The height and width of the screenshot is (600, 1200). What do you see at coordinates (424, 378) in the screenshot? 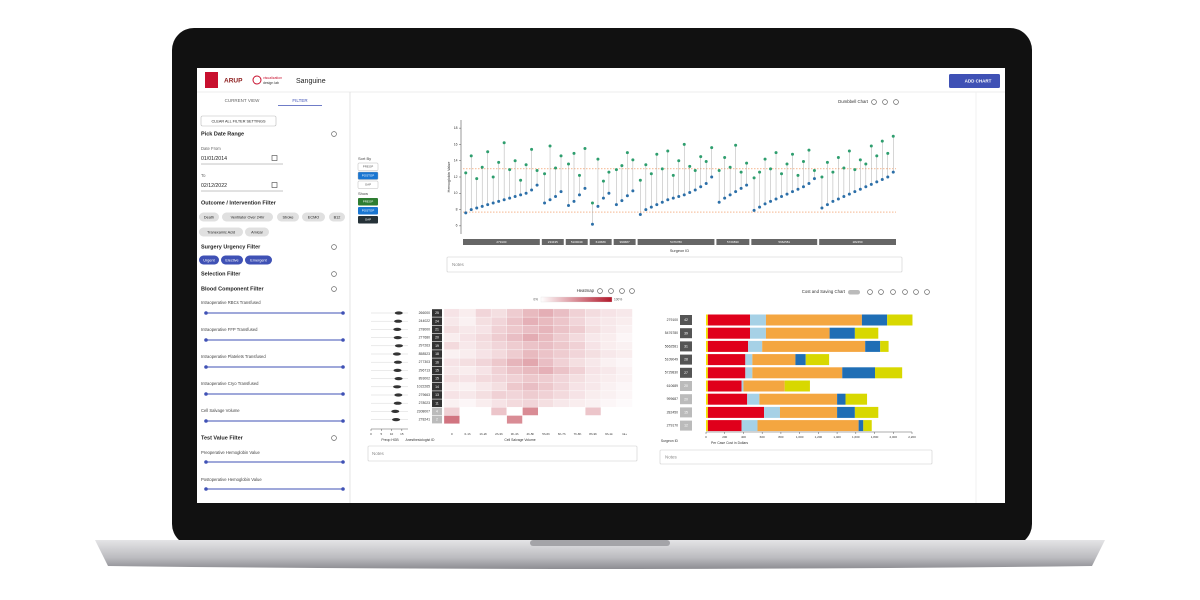
I see `row-label: 893002` at bounding box center [424, 378].